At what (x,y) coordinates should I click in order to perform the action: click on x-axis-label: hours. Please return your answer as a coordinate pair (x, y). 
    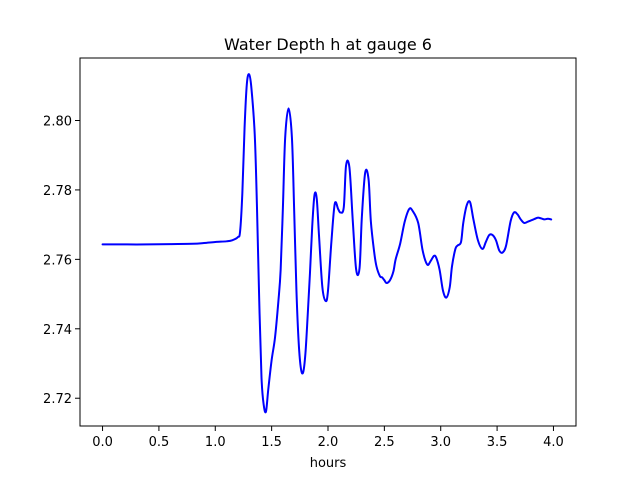
    Looking at the image, I should click on (328, 463).